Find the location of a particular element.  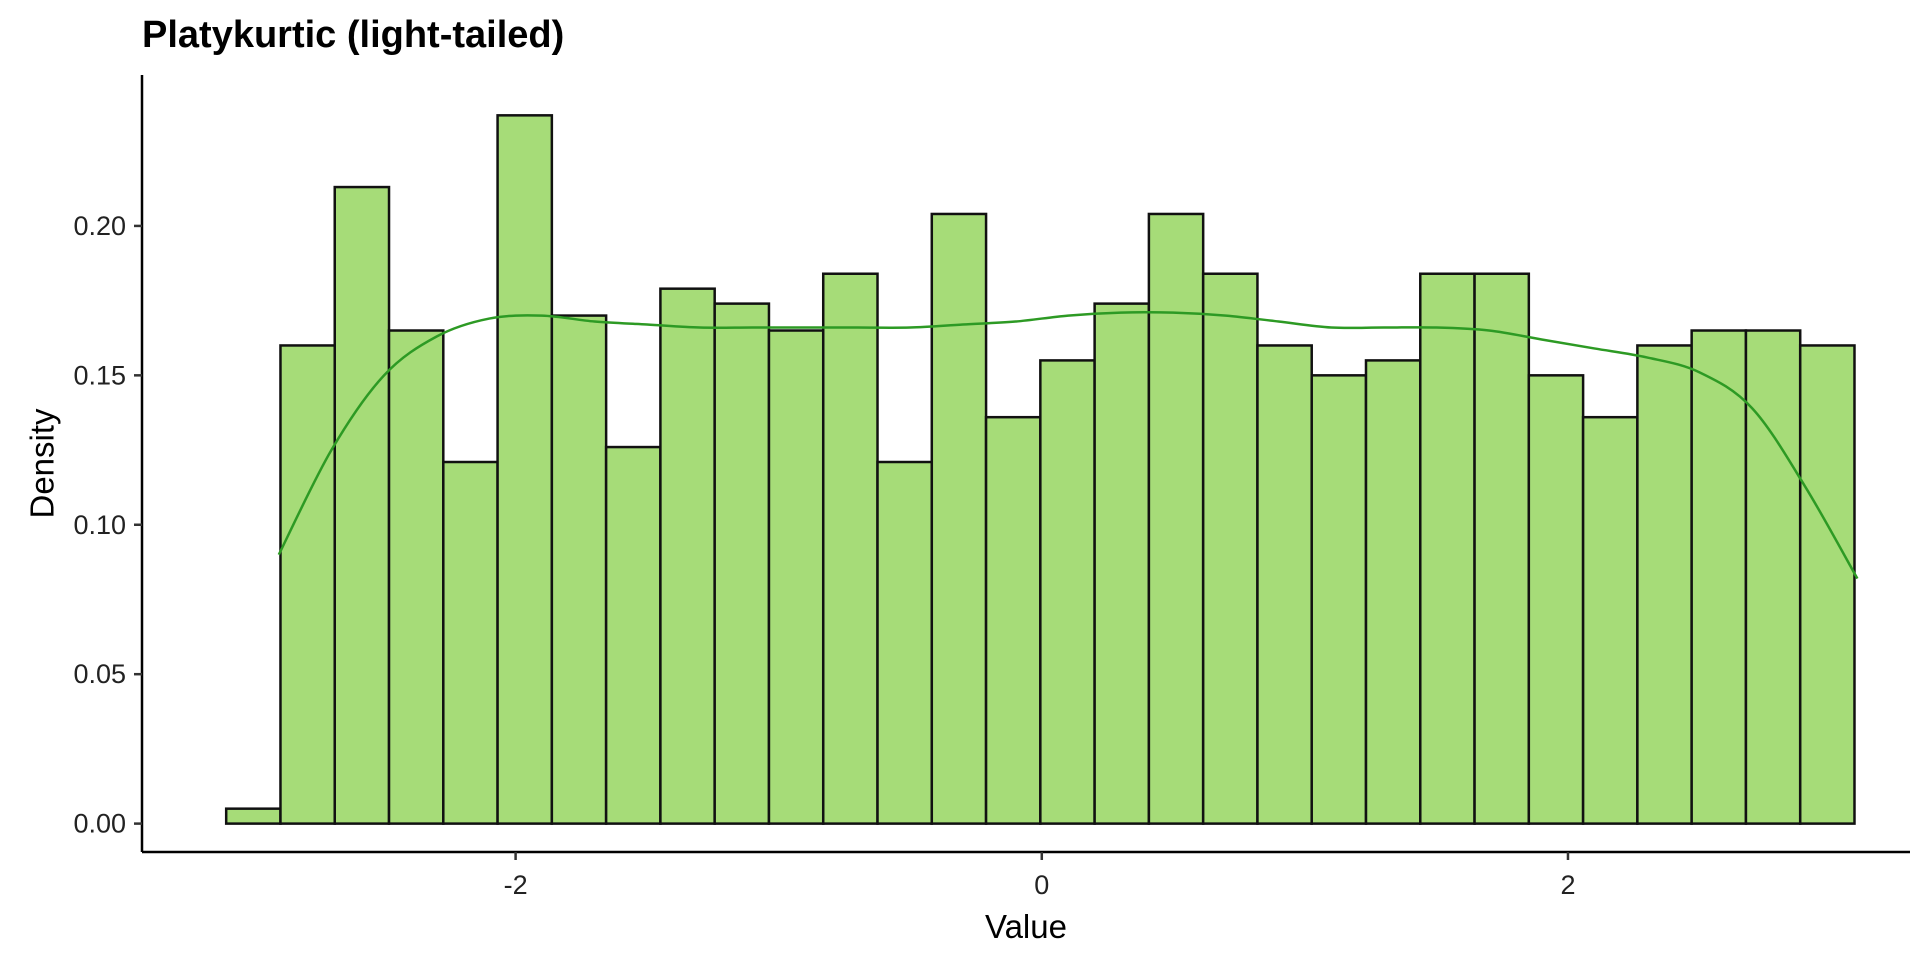

x-tick-label: 0 is located at coordinates (1041, 885).